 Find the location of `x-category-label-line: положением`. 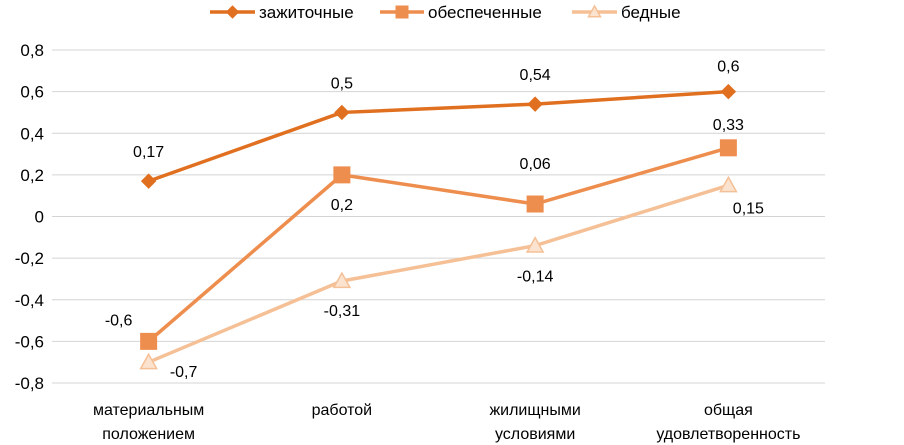

x-category-label-line: положением is located at coordinates (148, 434).